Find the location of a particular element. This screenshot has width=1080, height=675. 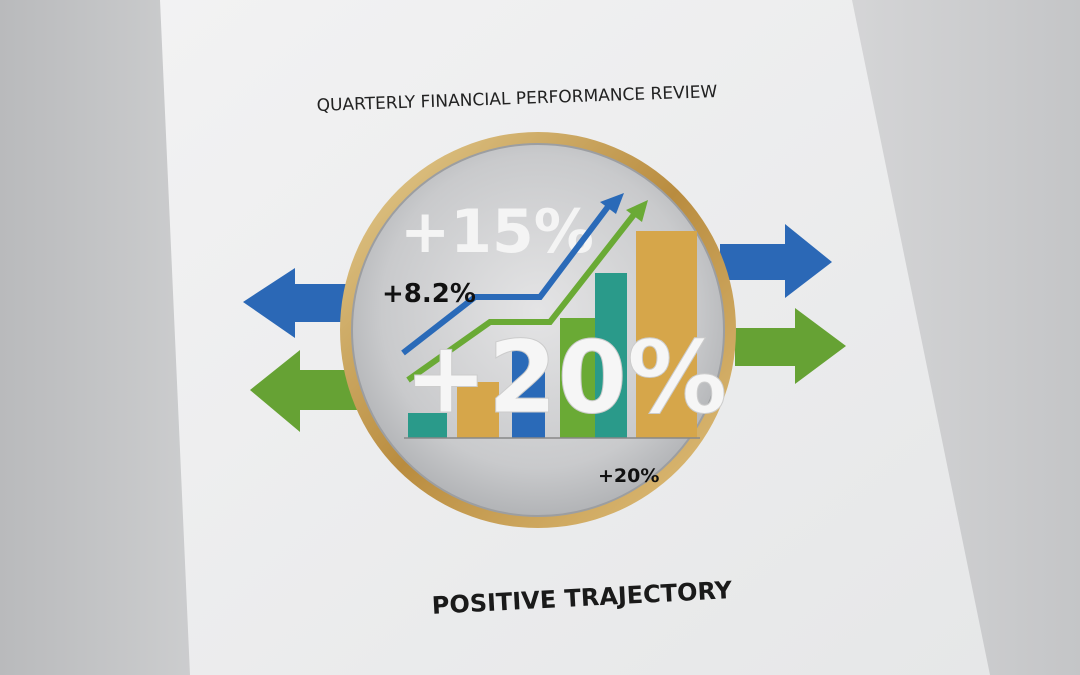

trend-line-green is located at coordinates (522, 296).